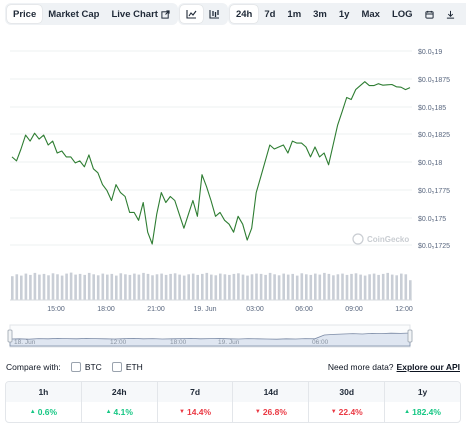  What do you see at coordinates (304, 309) in the screenshot?
I see `x-tick-label: 06:00` at bounding box center [304, 309].